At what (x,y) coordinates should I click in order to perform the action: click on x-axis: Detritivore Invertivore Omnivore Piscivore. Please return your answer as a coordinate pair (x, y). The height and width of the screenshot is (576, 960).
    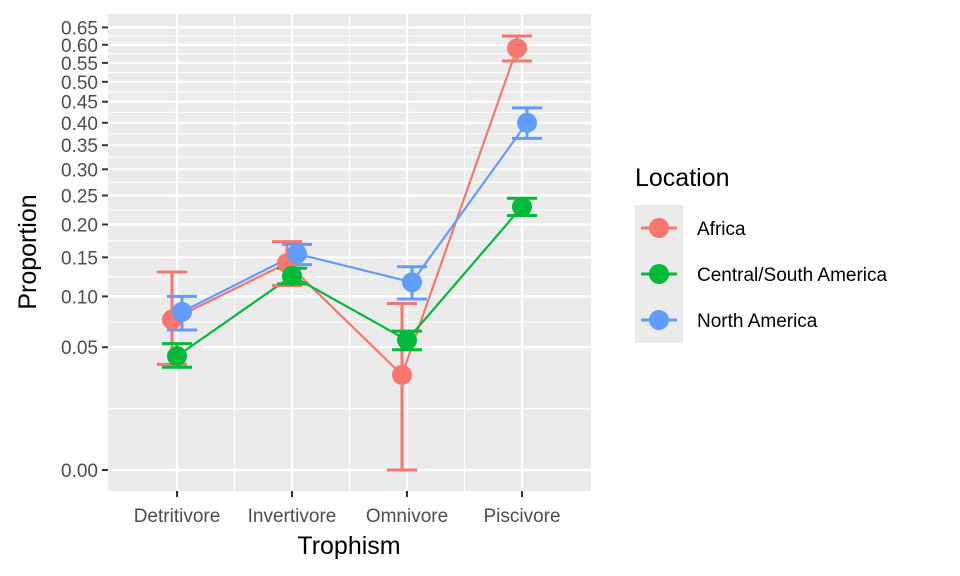
    Looking at the image, I should click on (347, 509).